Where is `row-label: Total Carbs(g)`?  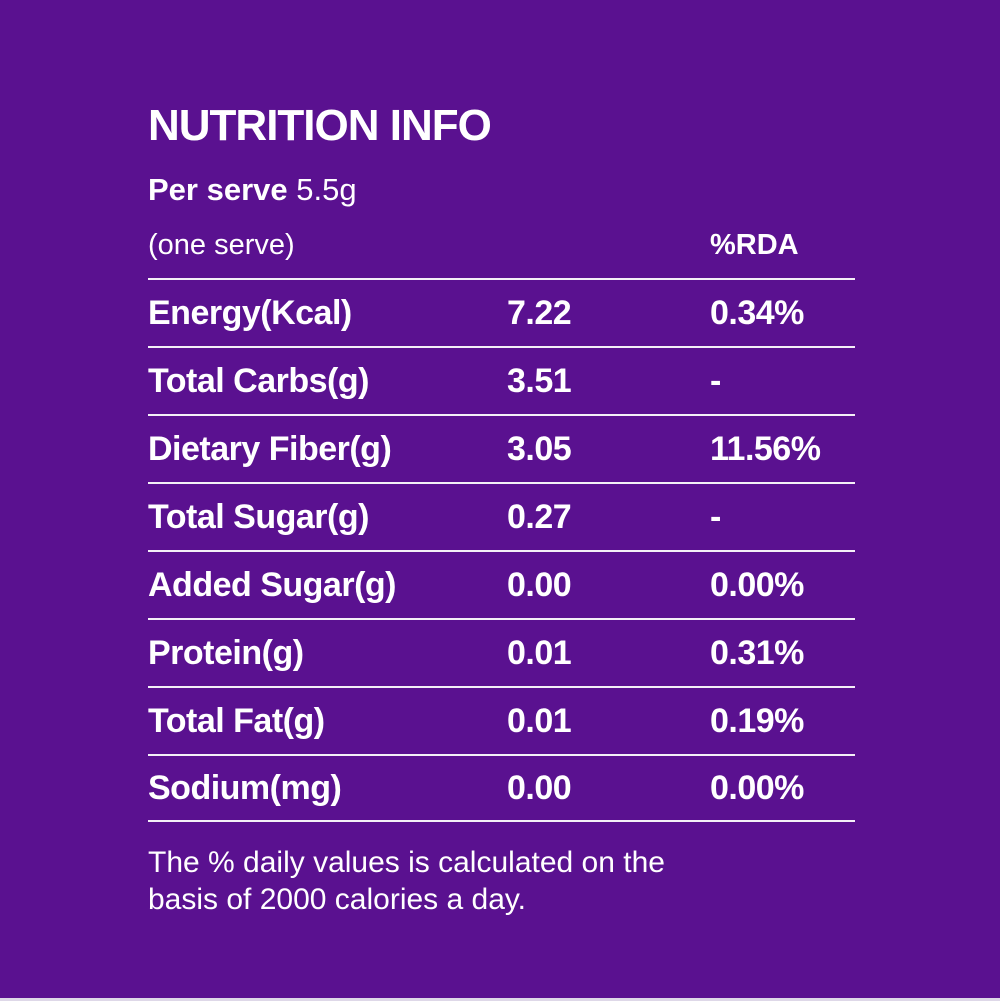 row-label: Total Carbs(g) is located at coordinates (258, 380).